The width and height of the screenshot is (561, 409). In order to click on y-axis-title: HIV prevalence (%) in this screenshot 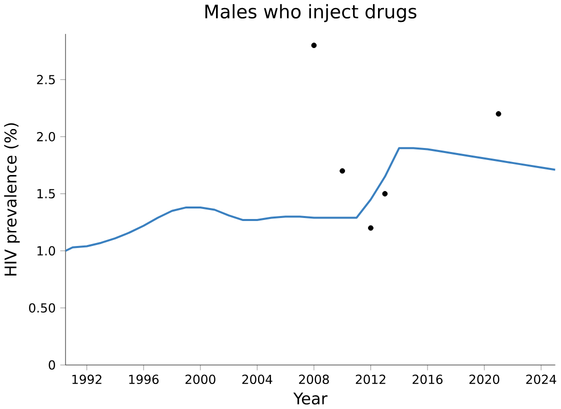, I will do `click(12, 199)`.